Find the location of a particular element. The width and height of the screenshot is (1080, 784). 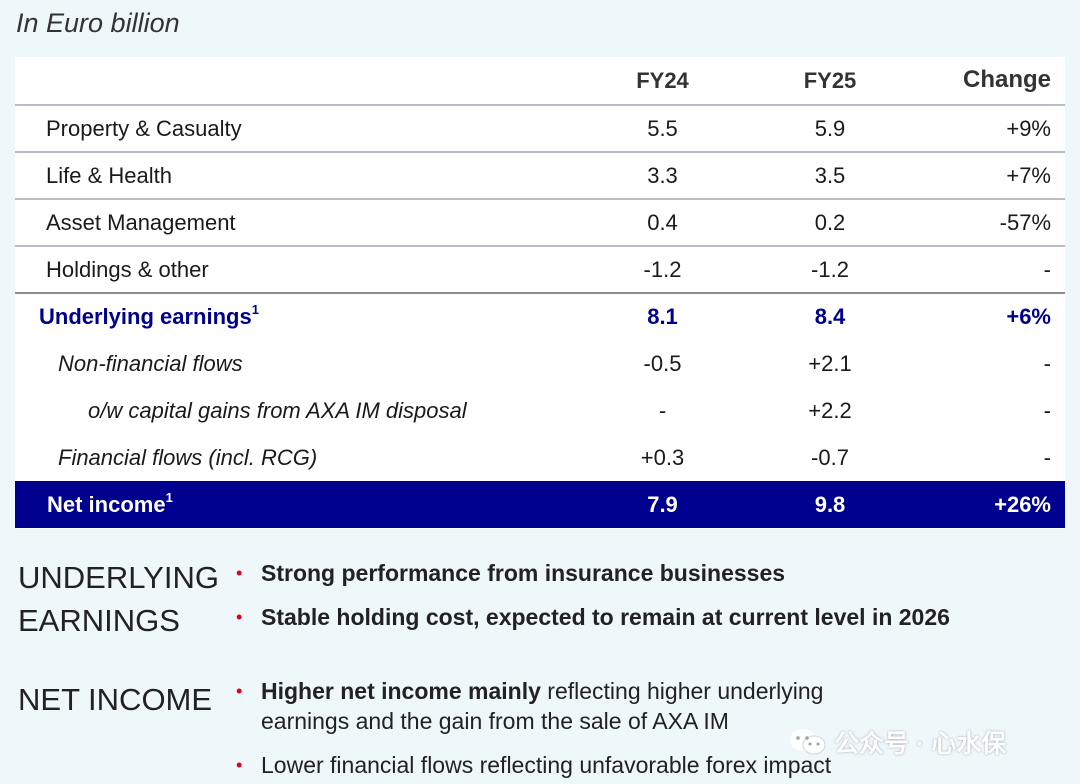

header-fy24: FY24 is located at coordinates (662, 80).